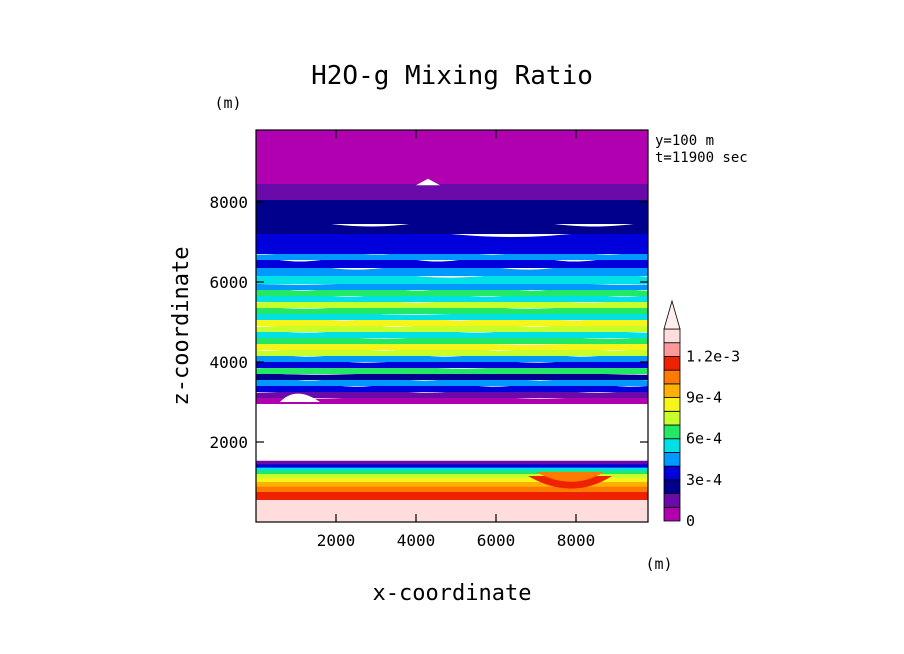 The height and width of the screenshot is (654, 904). What do you see at coordinates (228, 362) in the screenshot?
I see `y-tick-label: 4000` at bounding box center [228, 362].